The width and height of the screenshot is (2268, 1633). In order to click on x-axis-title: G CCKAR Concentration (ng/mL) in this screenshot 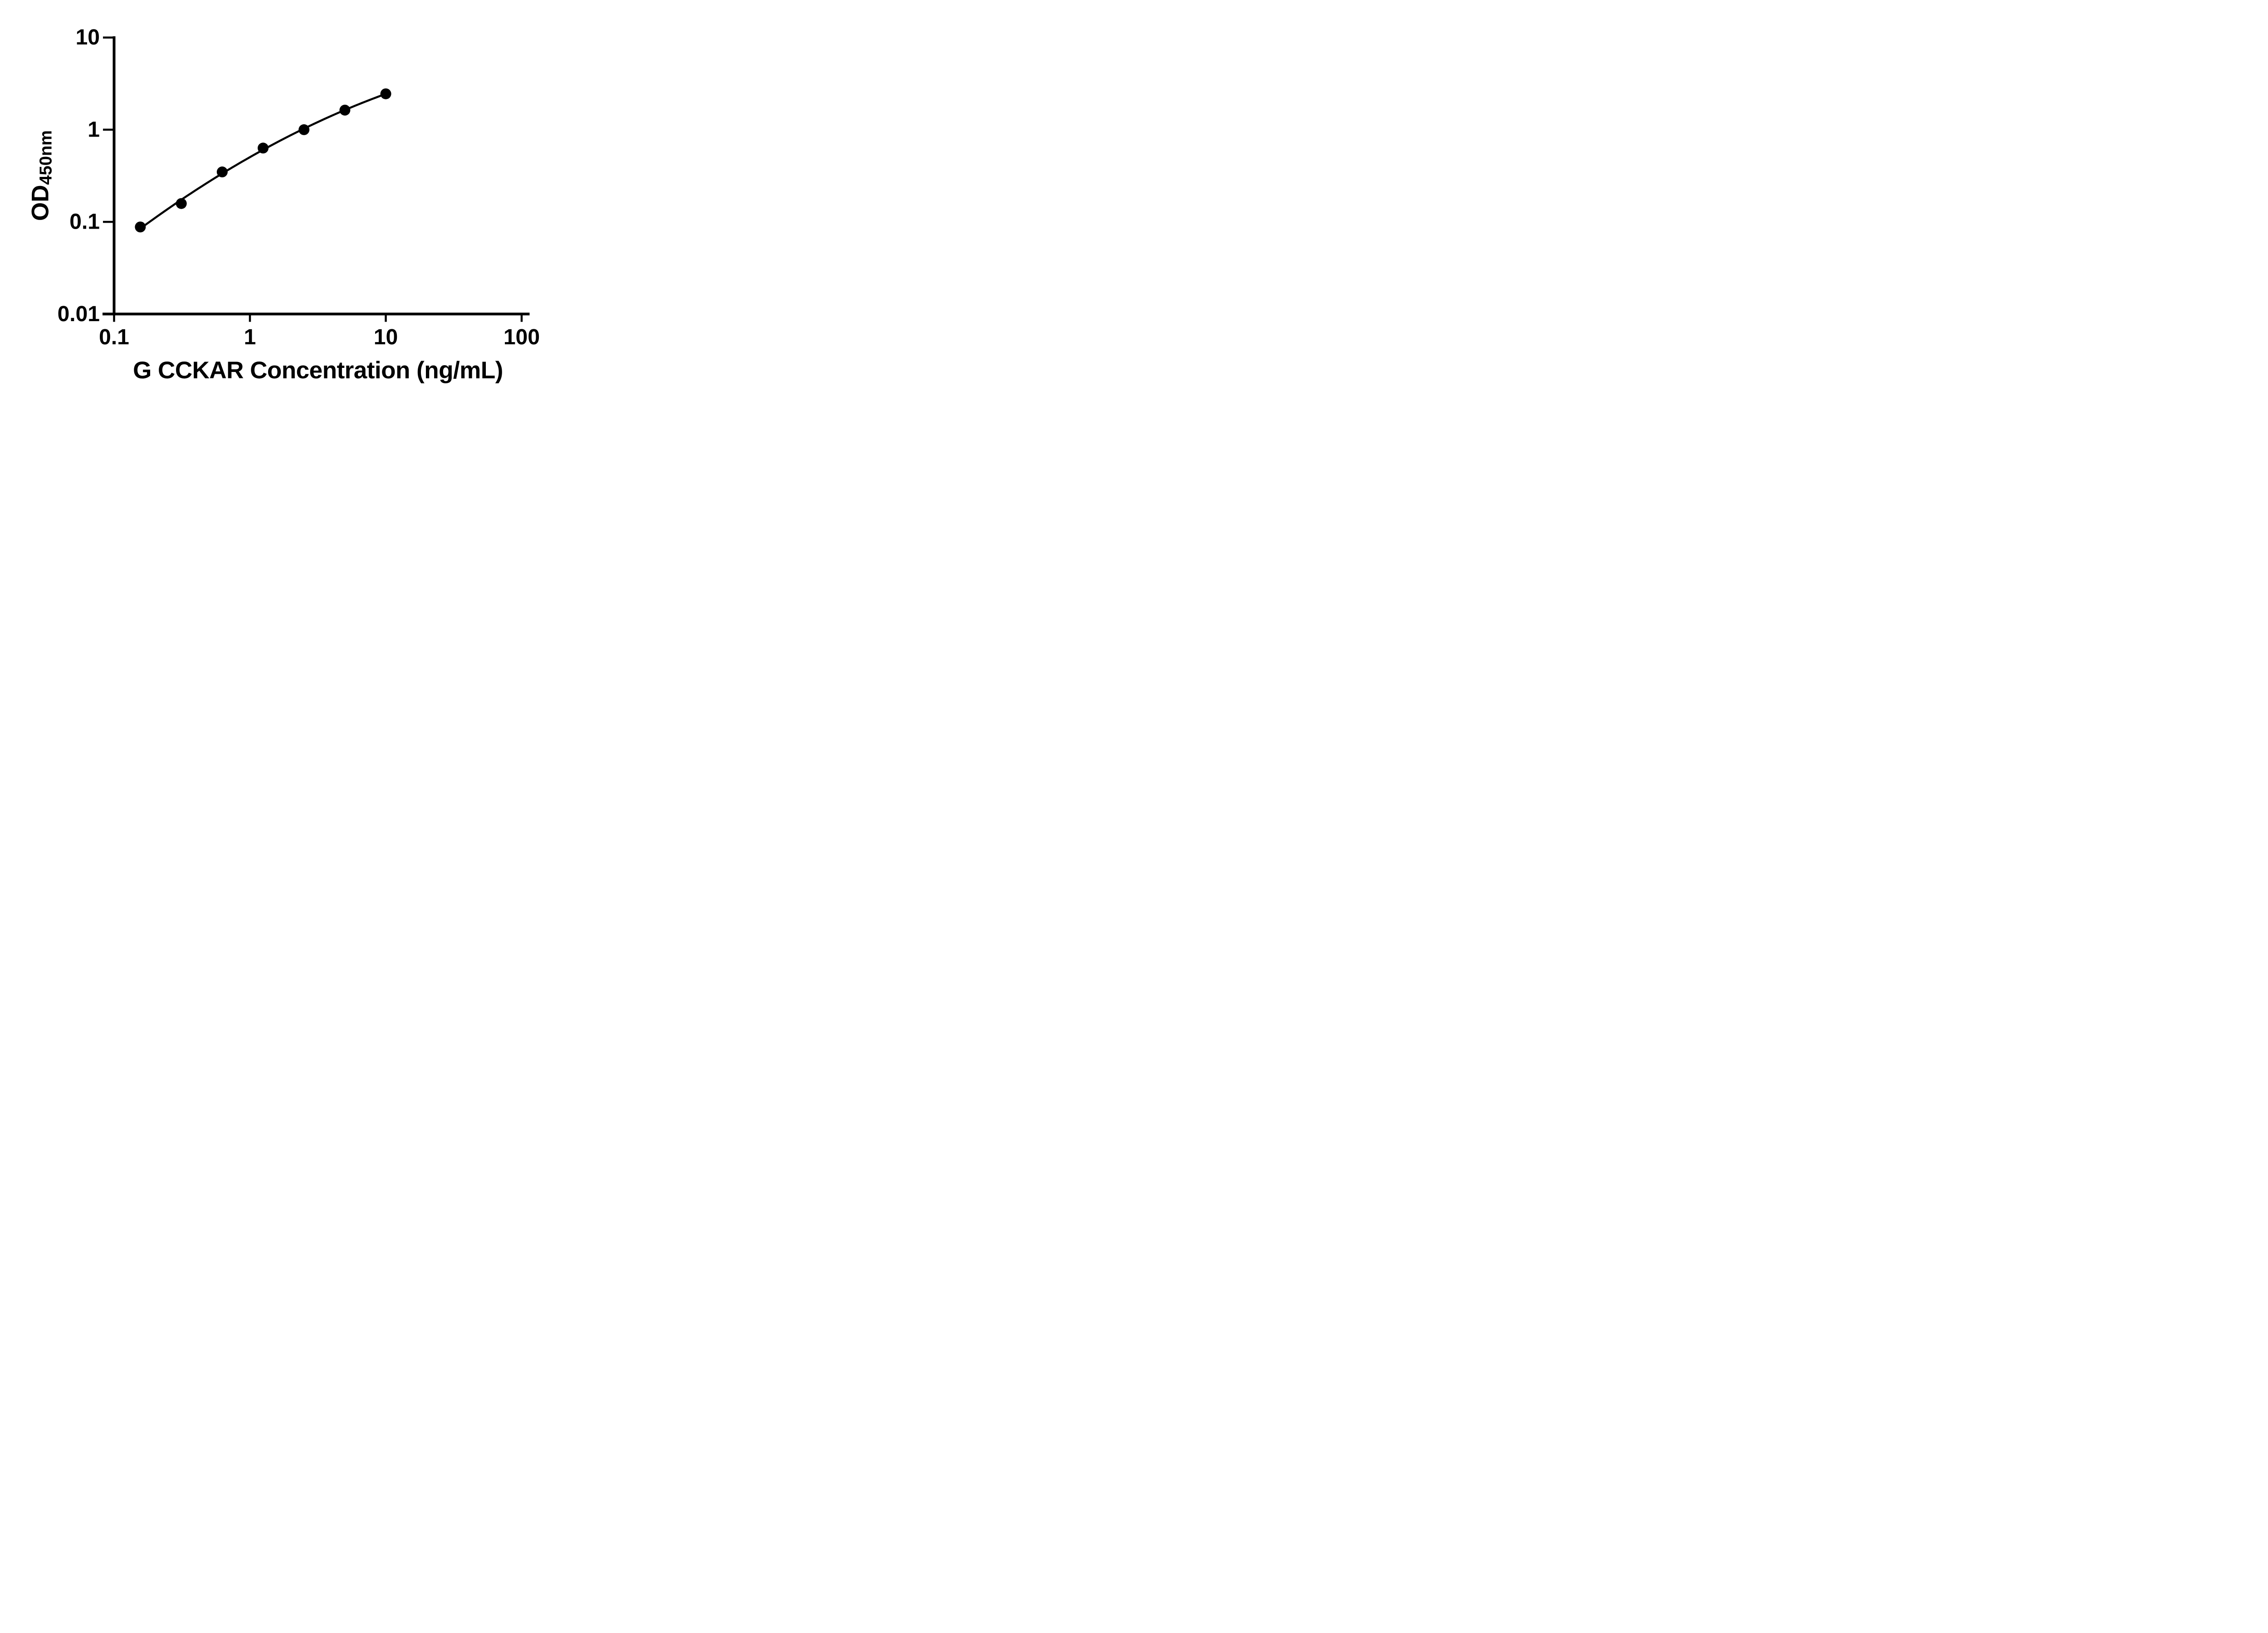, I will do `click(318, 370)`.